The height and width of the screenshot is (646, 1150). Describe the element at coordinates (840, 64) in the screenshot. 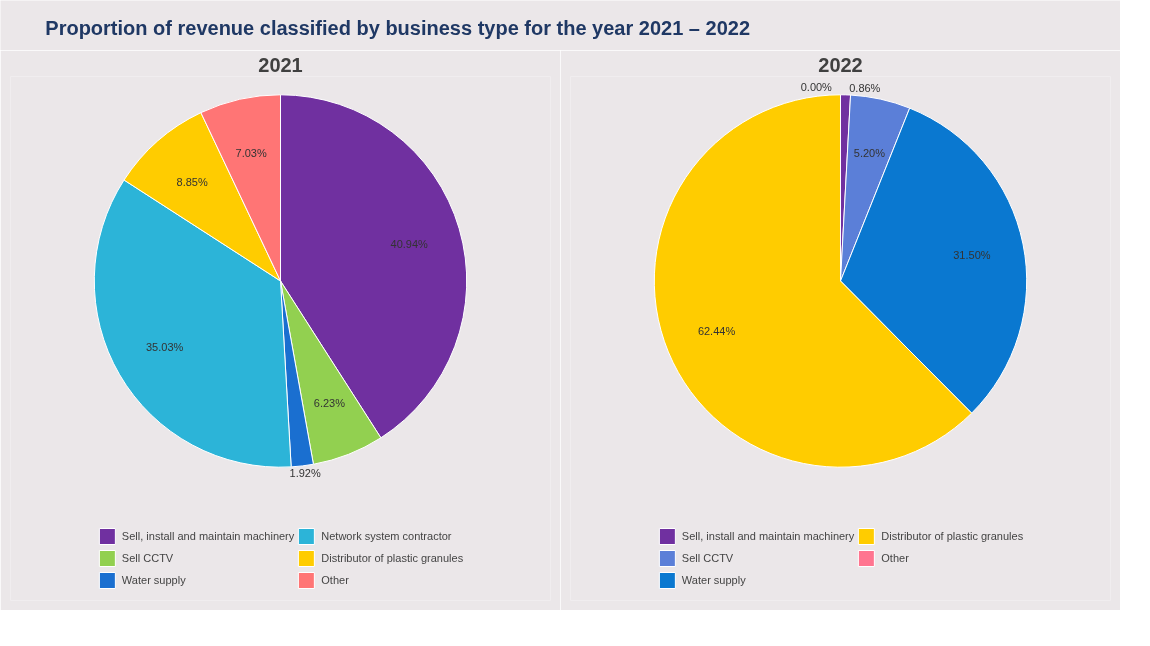

I see `chart-title: 2022` at that location.